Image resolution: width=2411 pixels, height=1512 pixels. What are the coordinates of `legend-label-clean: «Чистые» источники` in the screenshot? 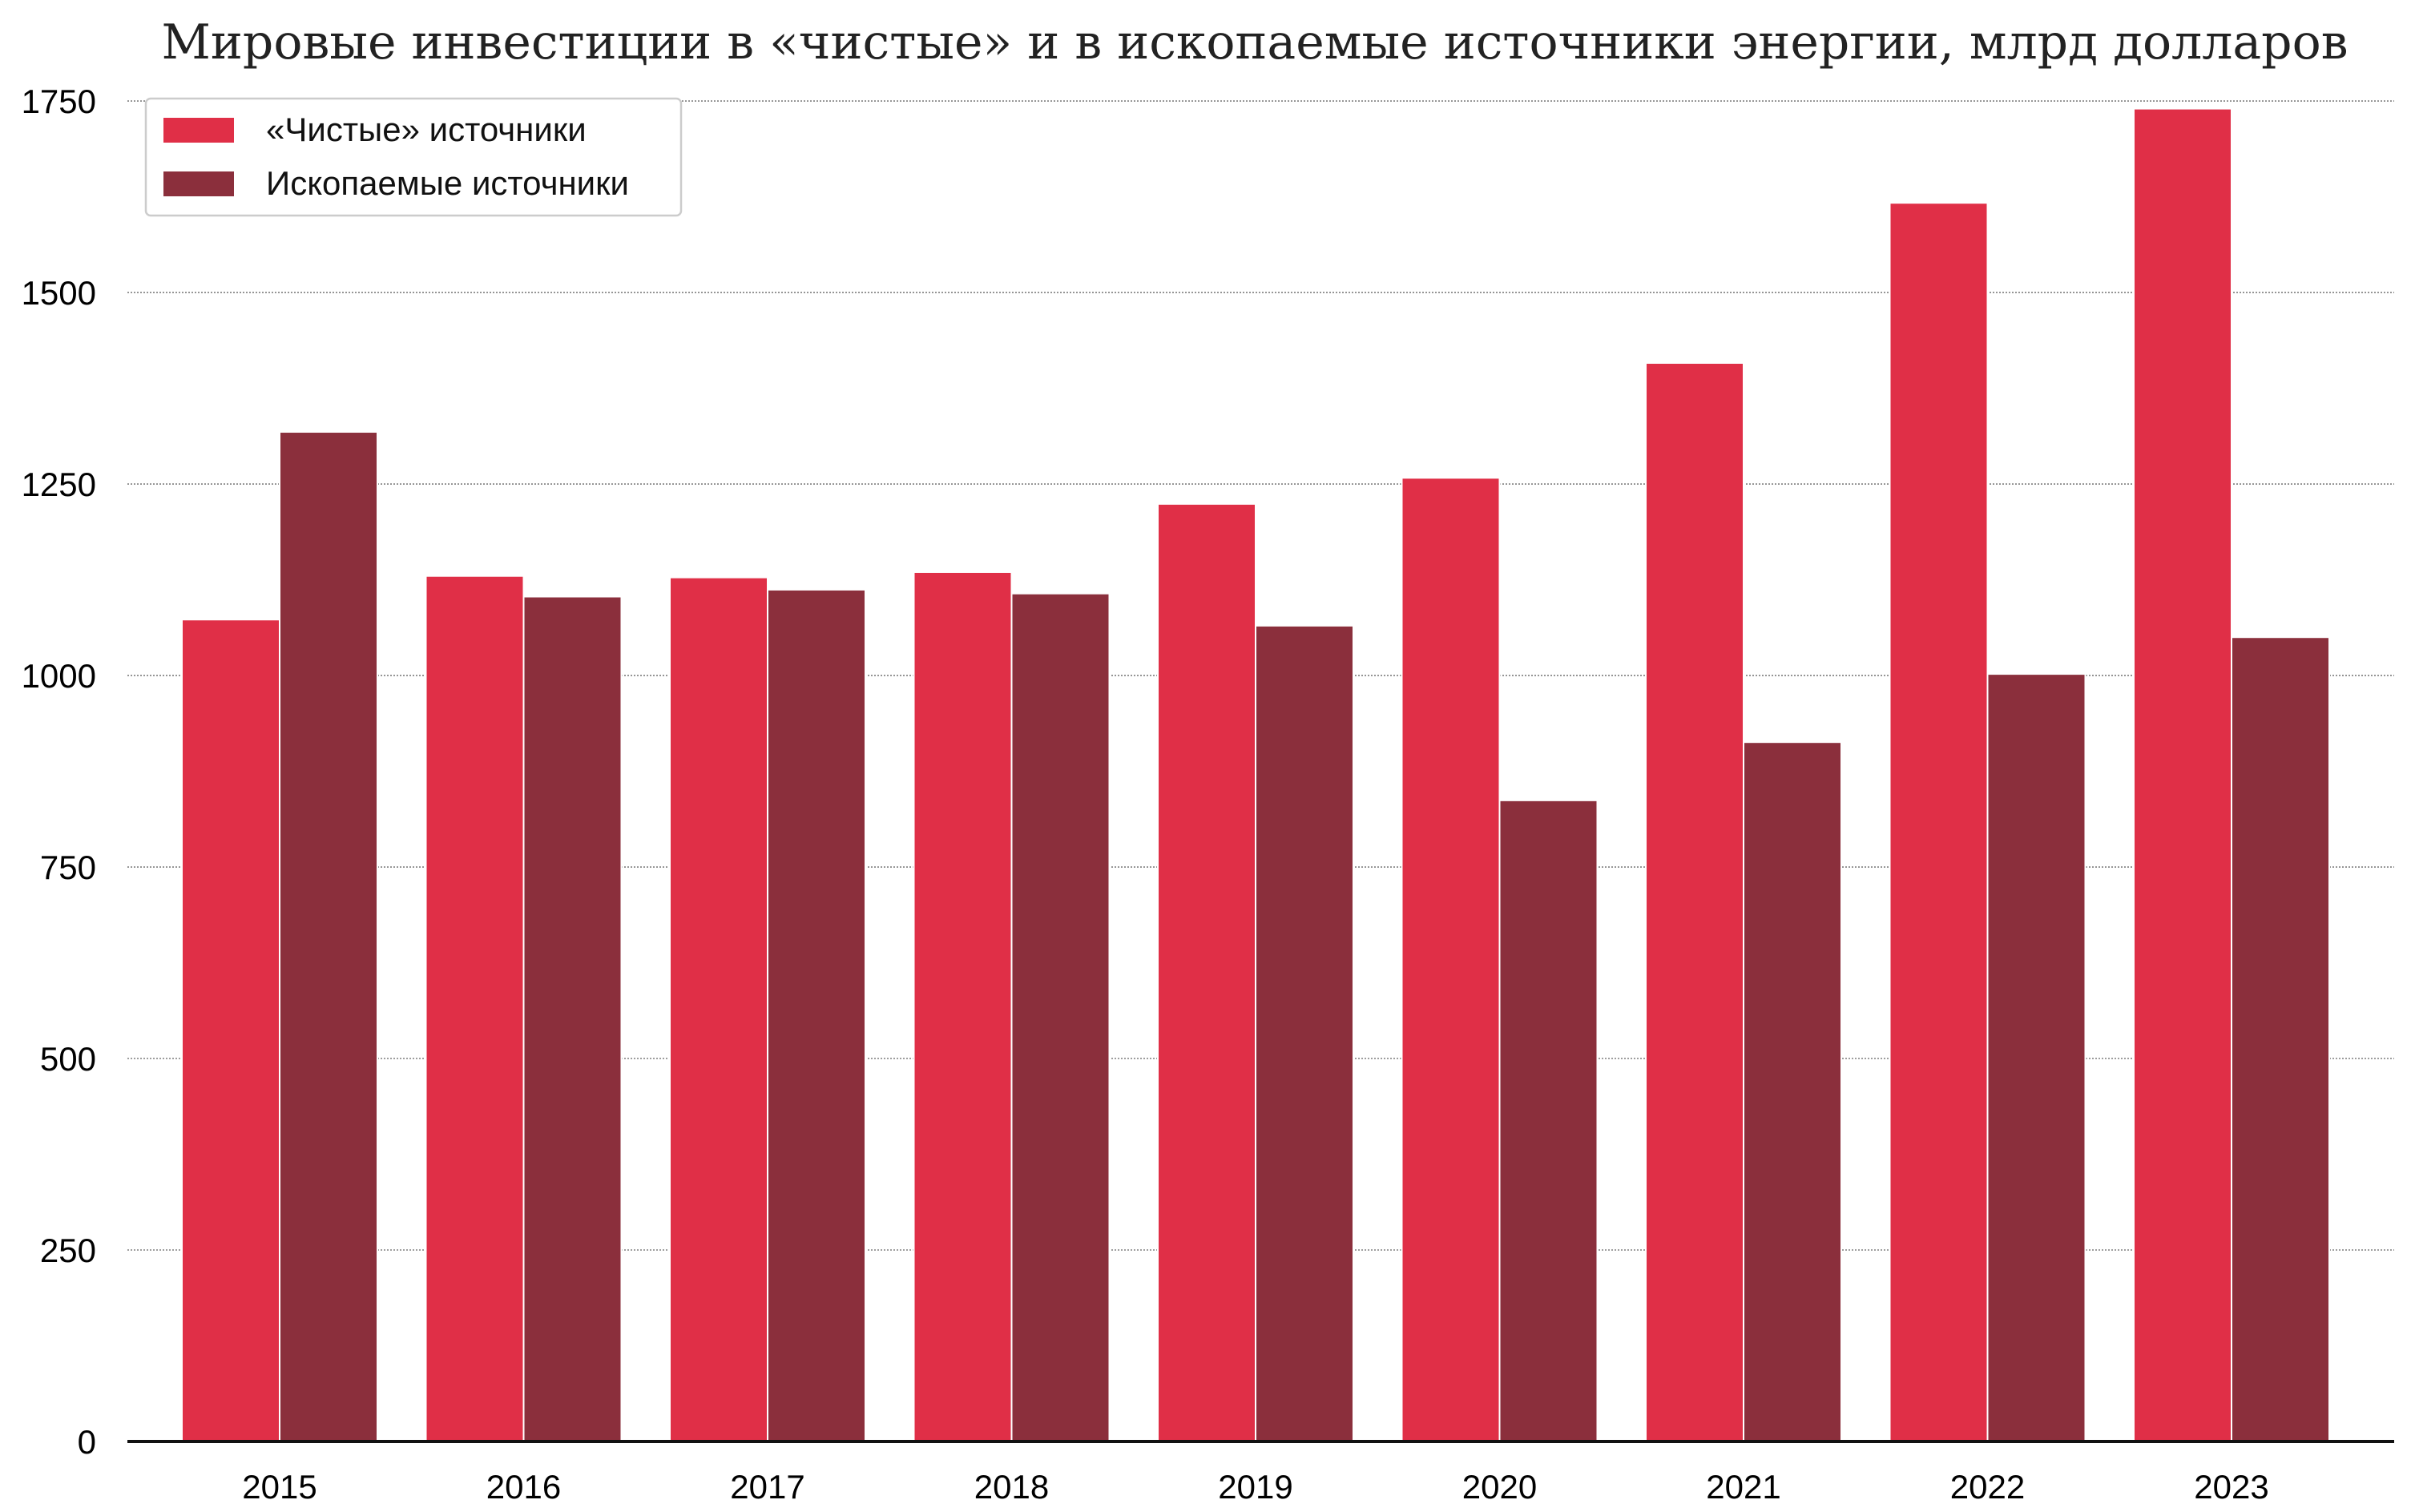 It's located at (426, 129).